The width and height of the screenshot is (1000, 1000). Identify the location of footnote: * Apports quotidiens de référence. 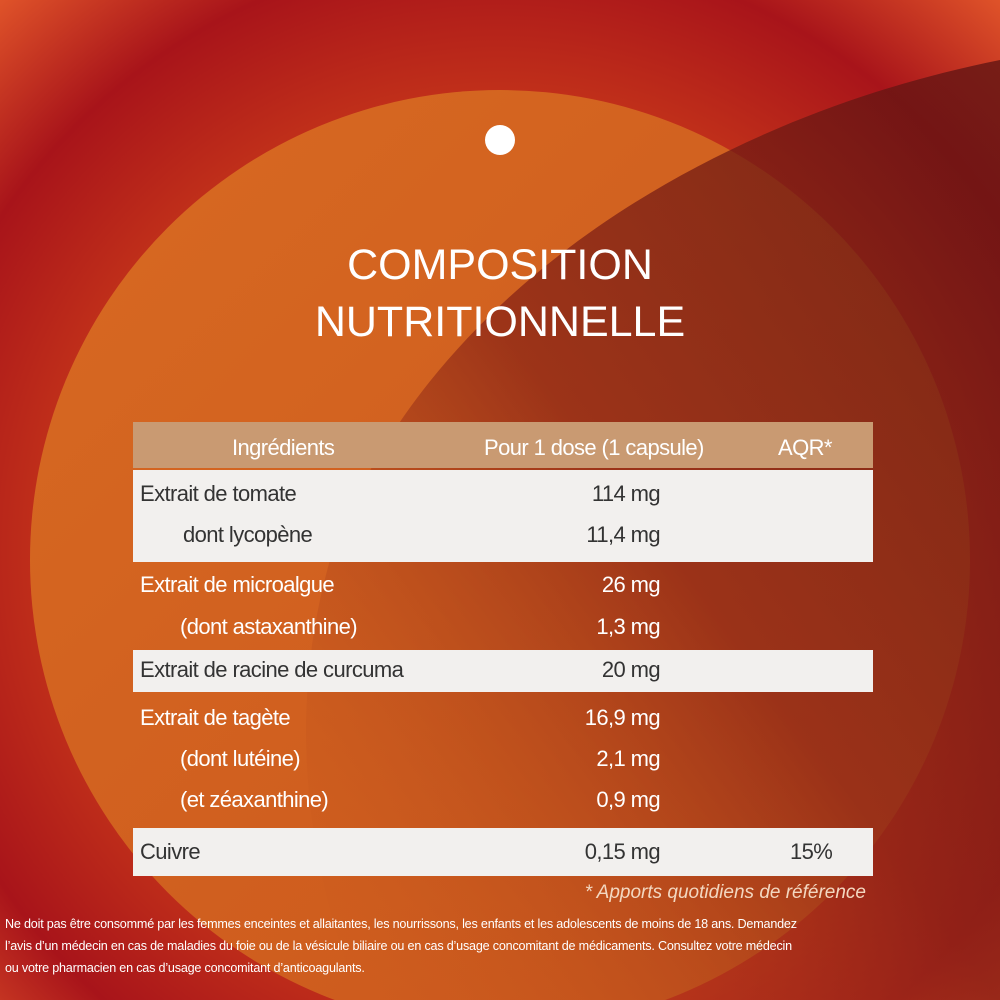
(725, 892).